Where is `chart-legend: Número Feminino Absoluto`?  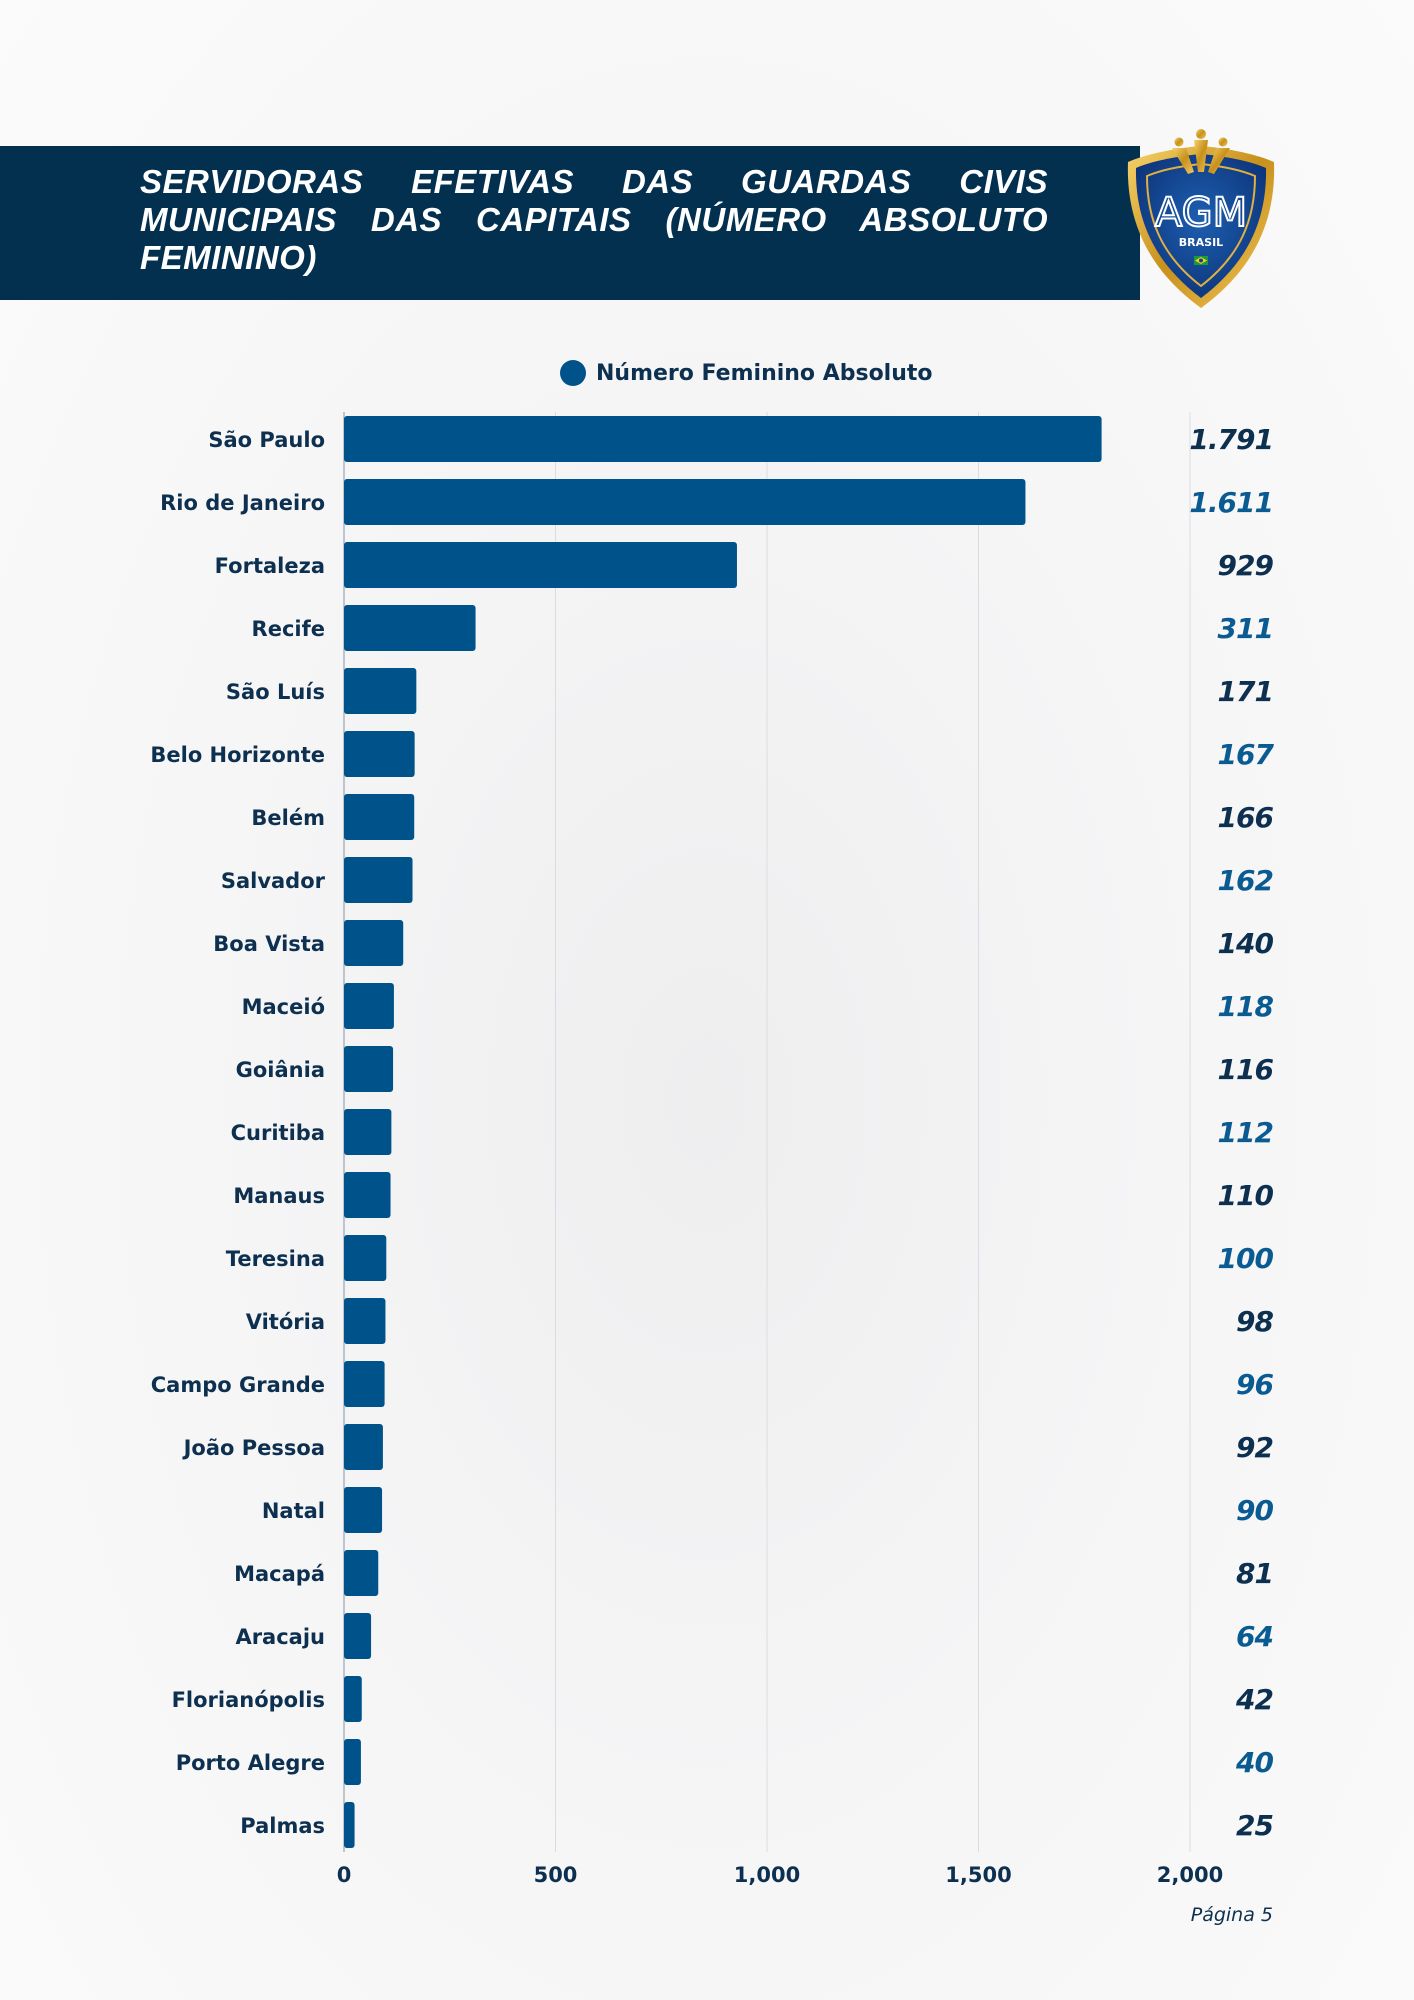
chart-legend: Número Feminino Absoluto is located at coordinates (746, 373).